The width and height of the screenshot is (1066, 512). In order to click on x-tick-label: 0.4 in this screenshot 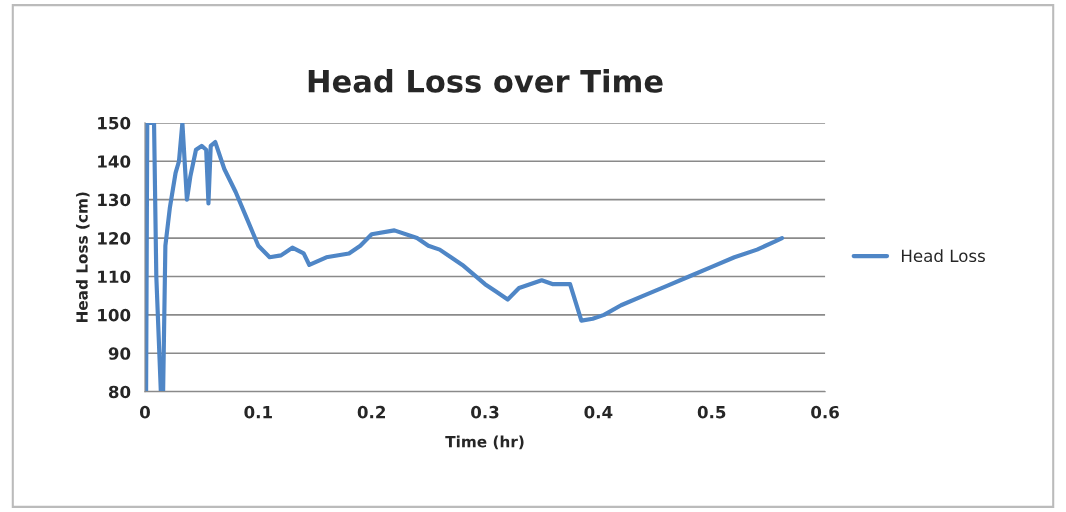, I will do `click(598, 412)`.